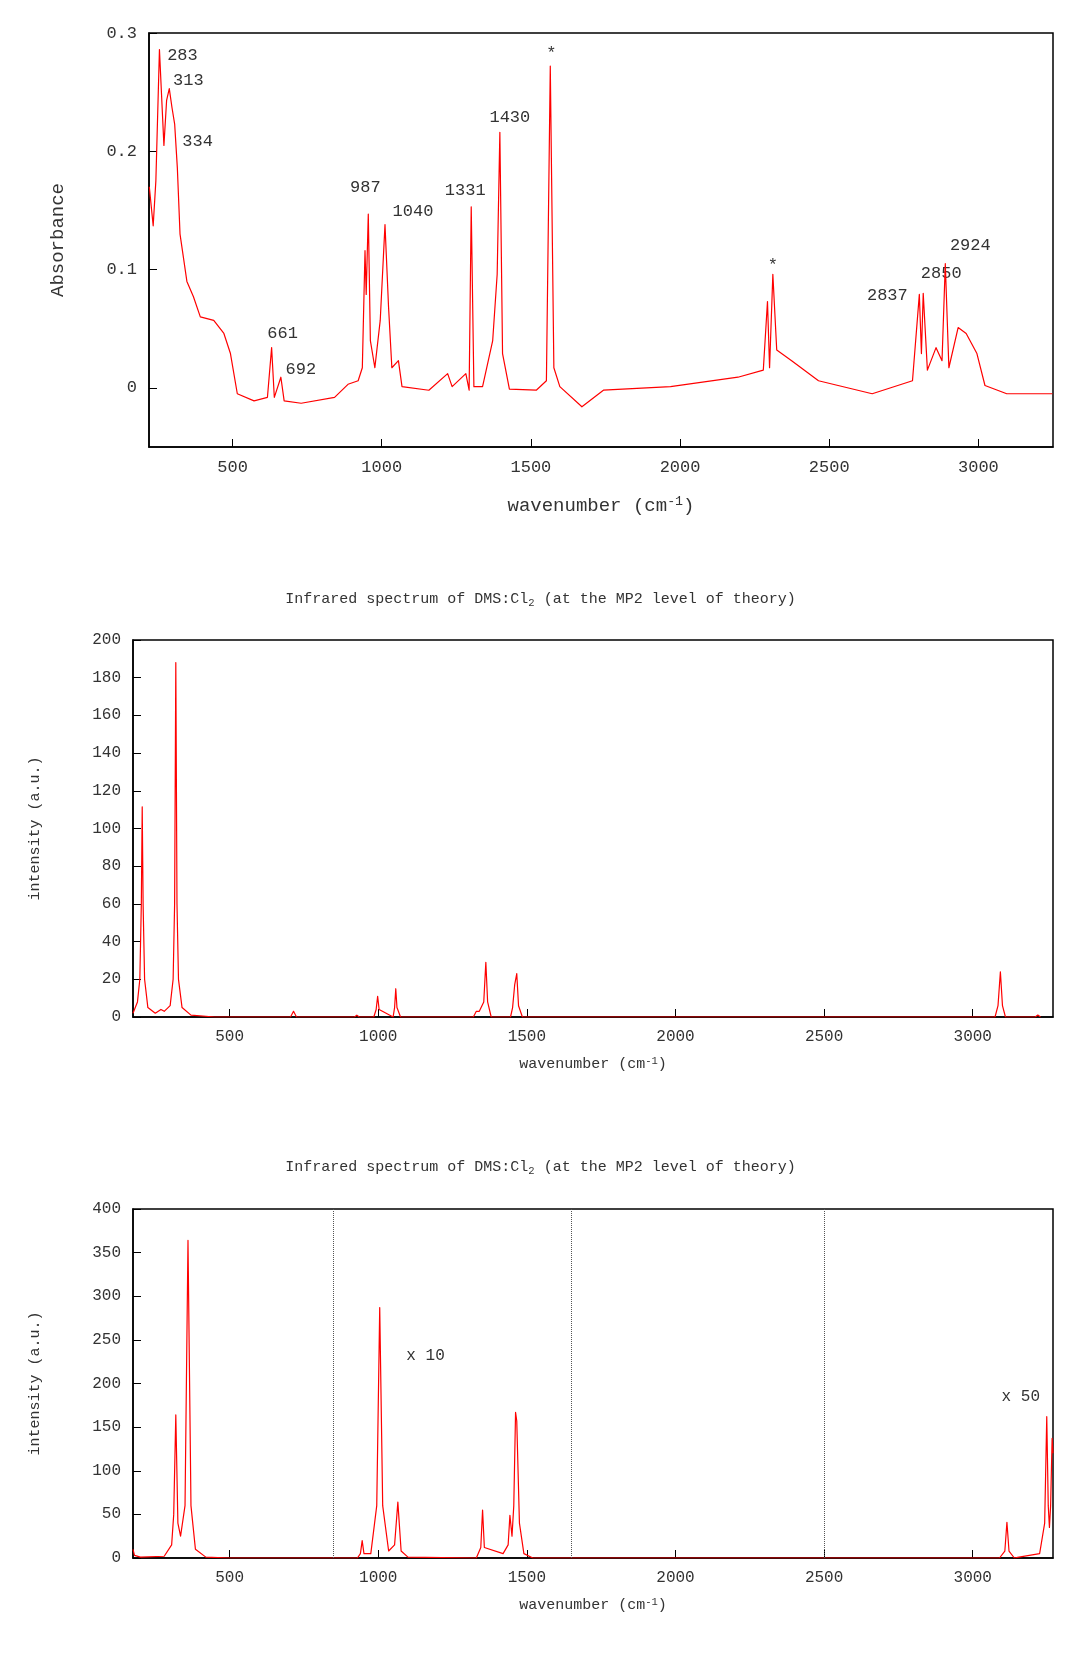  What do you see at coordinates (106, 1209) in the screenshot?
I see `y-tick-label: 400` at bounding box center [106, 1209].